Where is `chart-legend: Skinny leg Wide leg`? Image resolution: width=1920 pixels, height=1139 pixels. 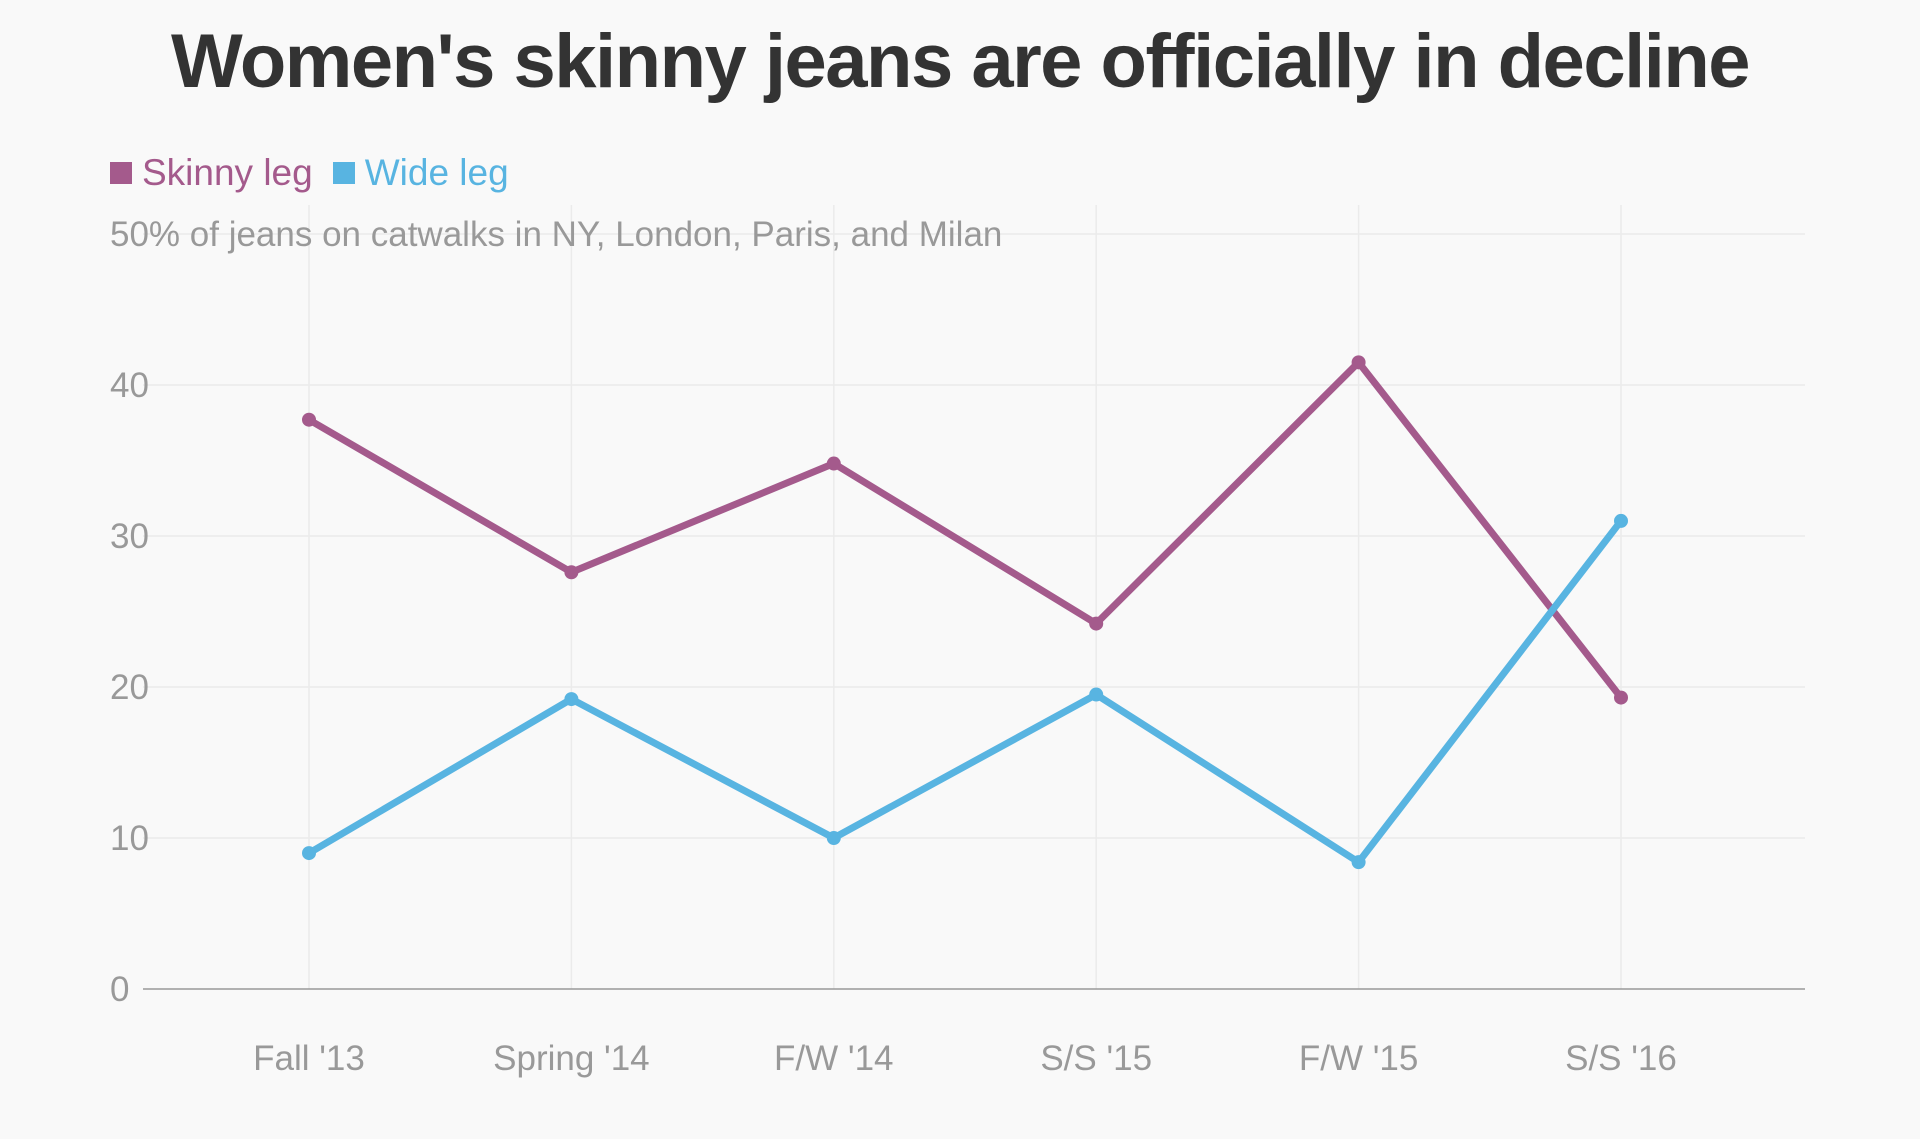 chart-legend: Skinny leg Wide leg is located at coordinates (319, 173).